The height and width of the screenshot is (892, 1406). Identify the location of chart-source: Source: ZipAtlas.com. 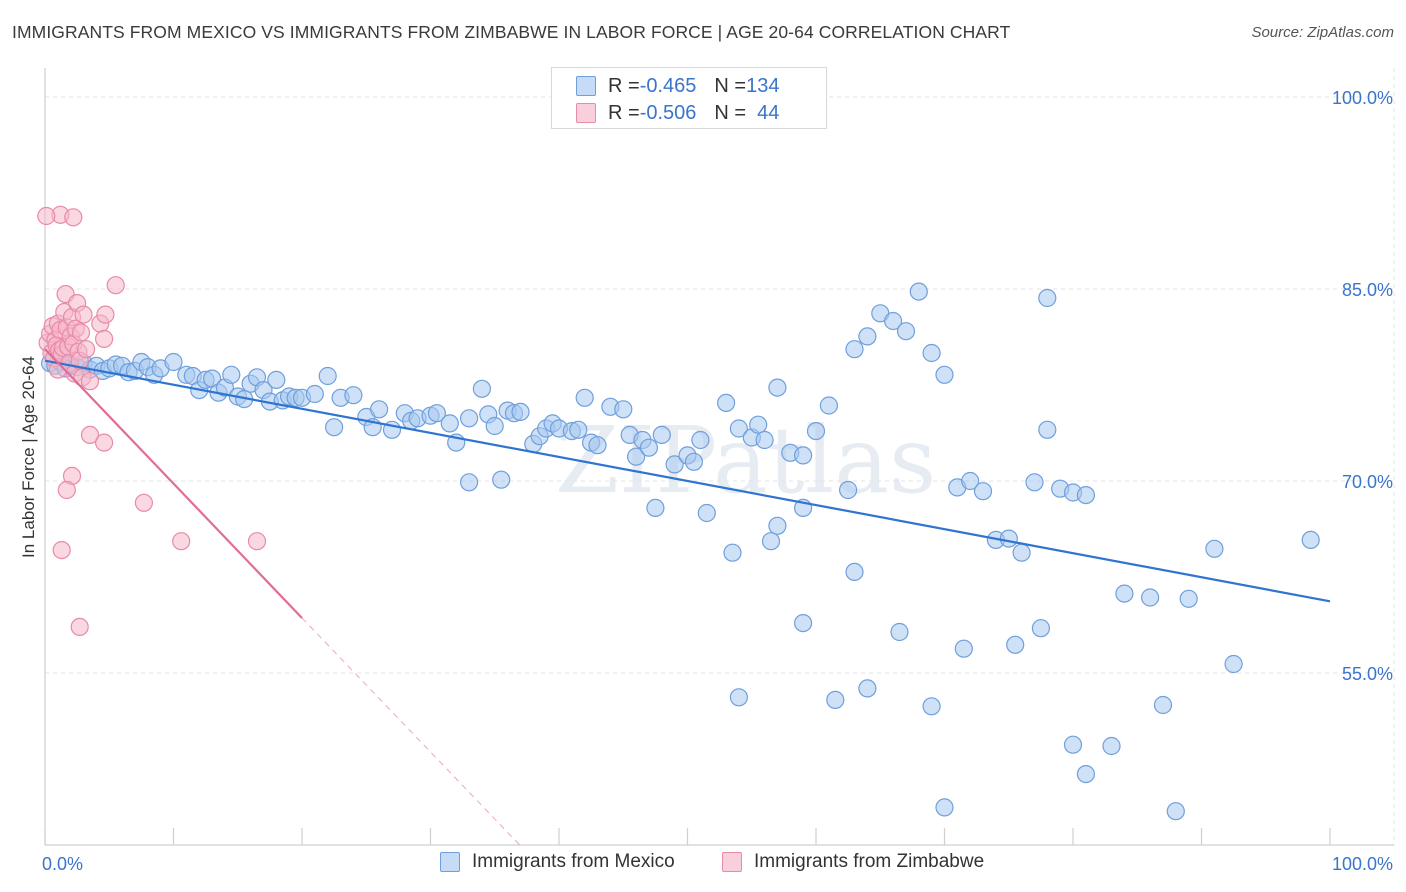
(1322, 32).